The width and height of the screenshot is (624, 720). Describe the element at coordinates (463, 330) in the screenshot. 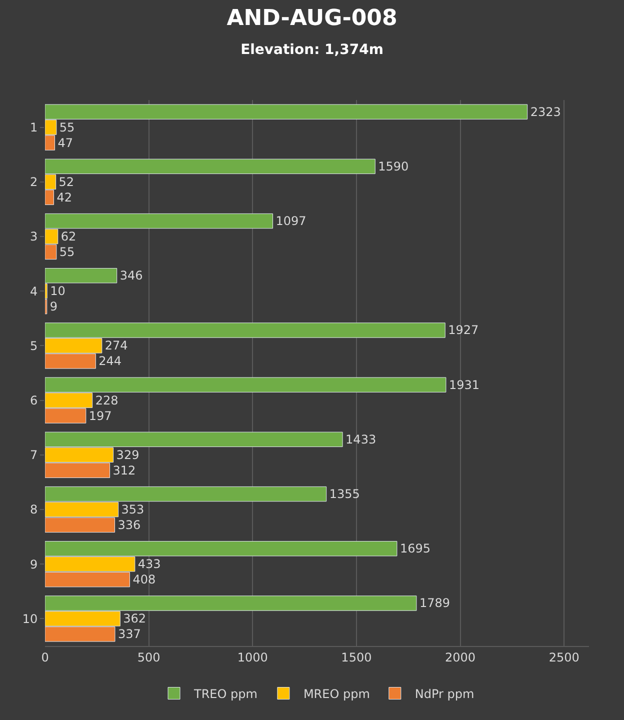

I see `data-label: 1927` at that location.